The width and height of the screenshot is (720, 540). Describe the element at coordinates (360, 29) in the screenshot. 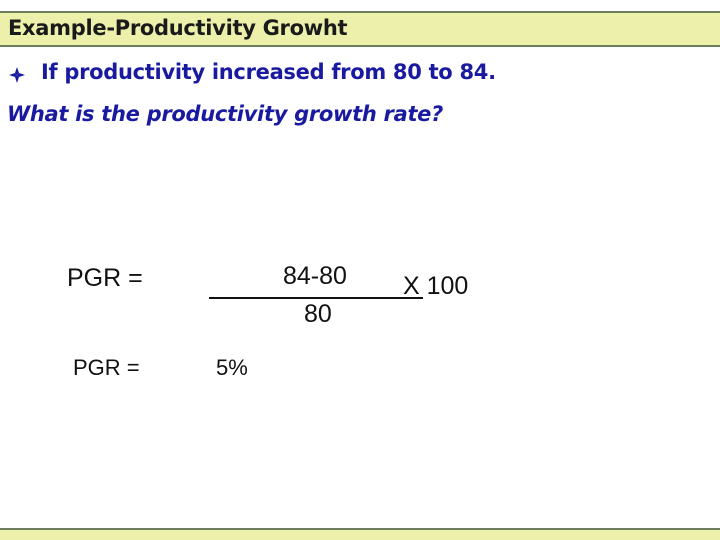

I see `title-bar: Example-Productivity Growht` at that location.